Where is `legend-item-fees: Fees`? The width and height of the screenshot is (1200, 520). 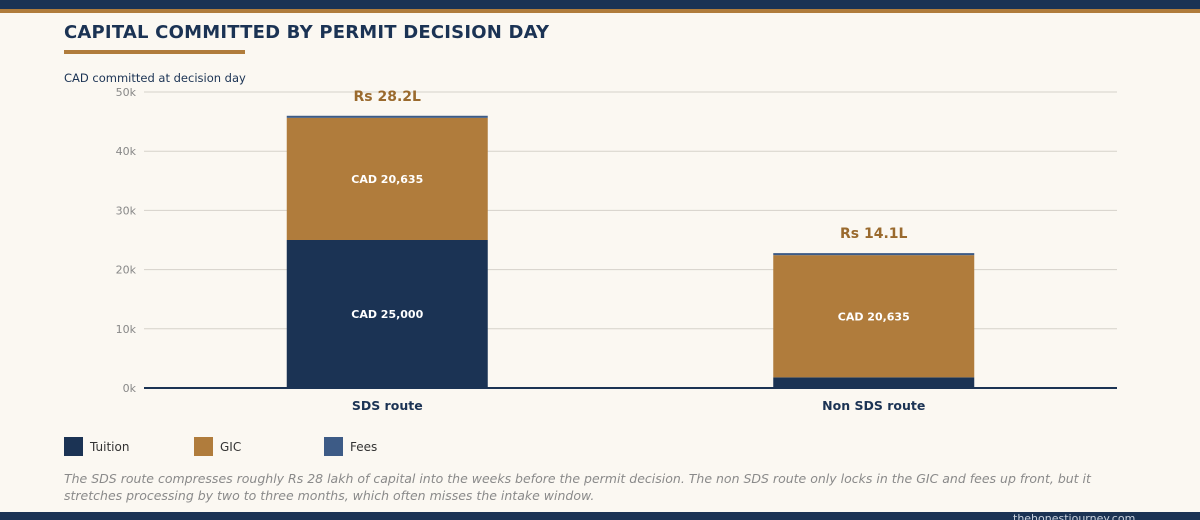 legend-item-fees: Fees is located at coordinates (350, 446).